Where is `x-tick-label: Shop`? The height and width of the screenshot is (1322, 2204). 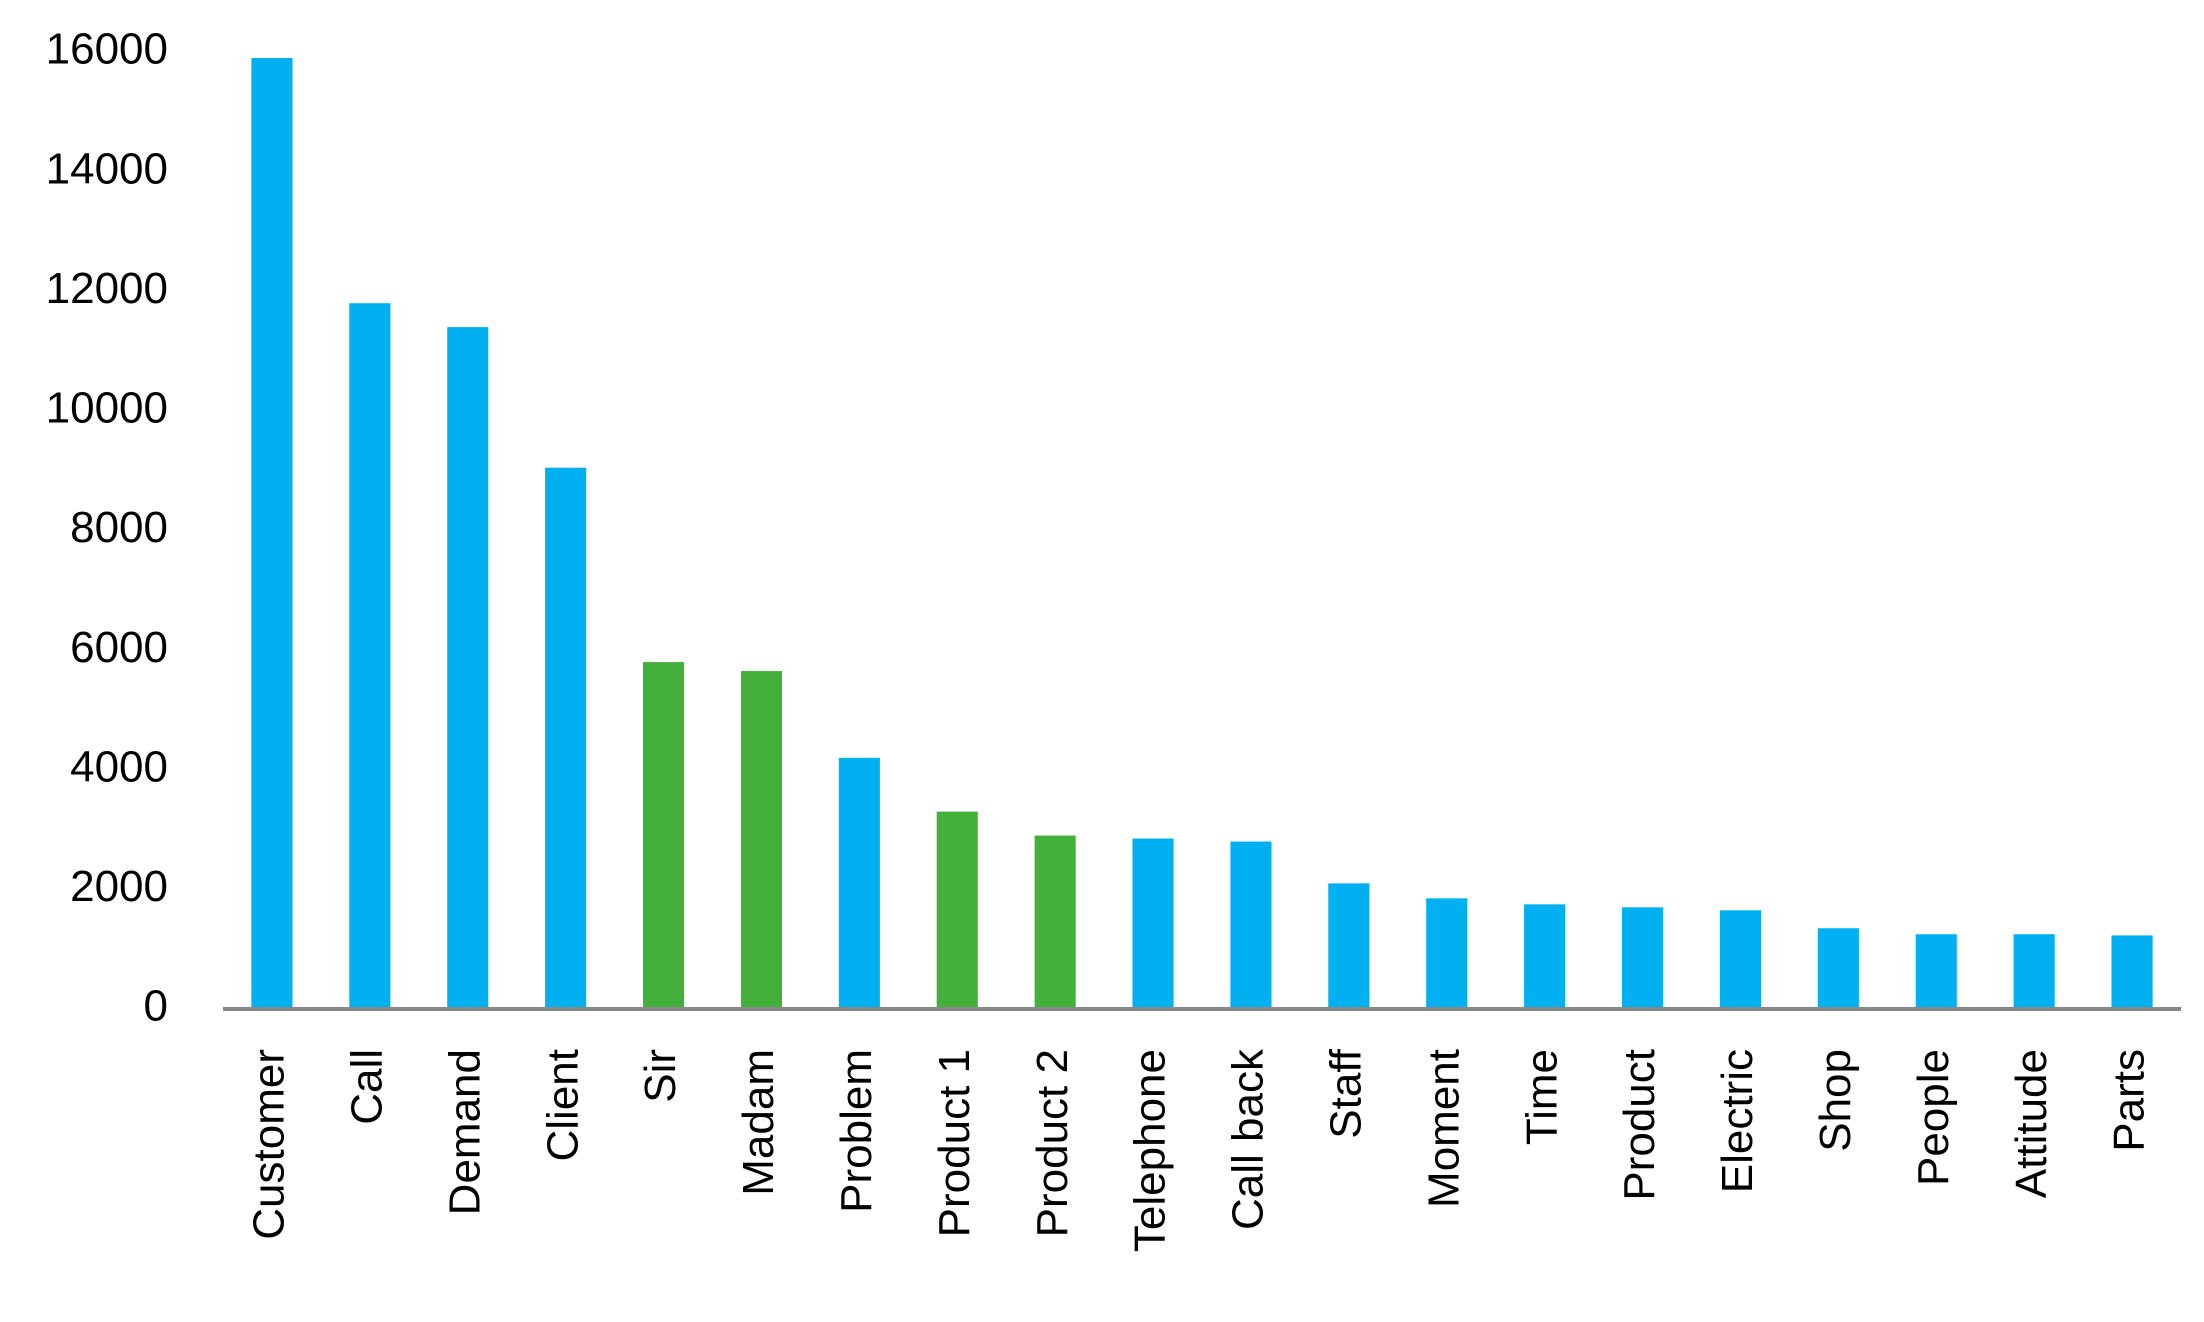
x-tick-label: Shop is located at coordinates (1835, 1100).